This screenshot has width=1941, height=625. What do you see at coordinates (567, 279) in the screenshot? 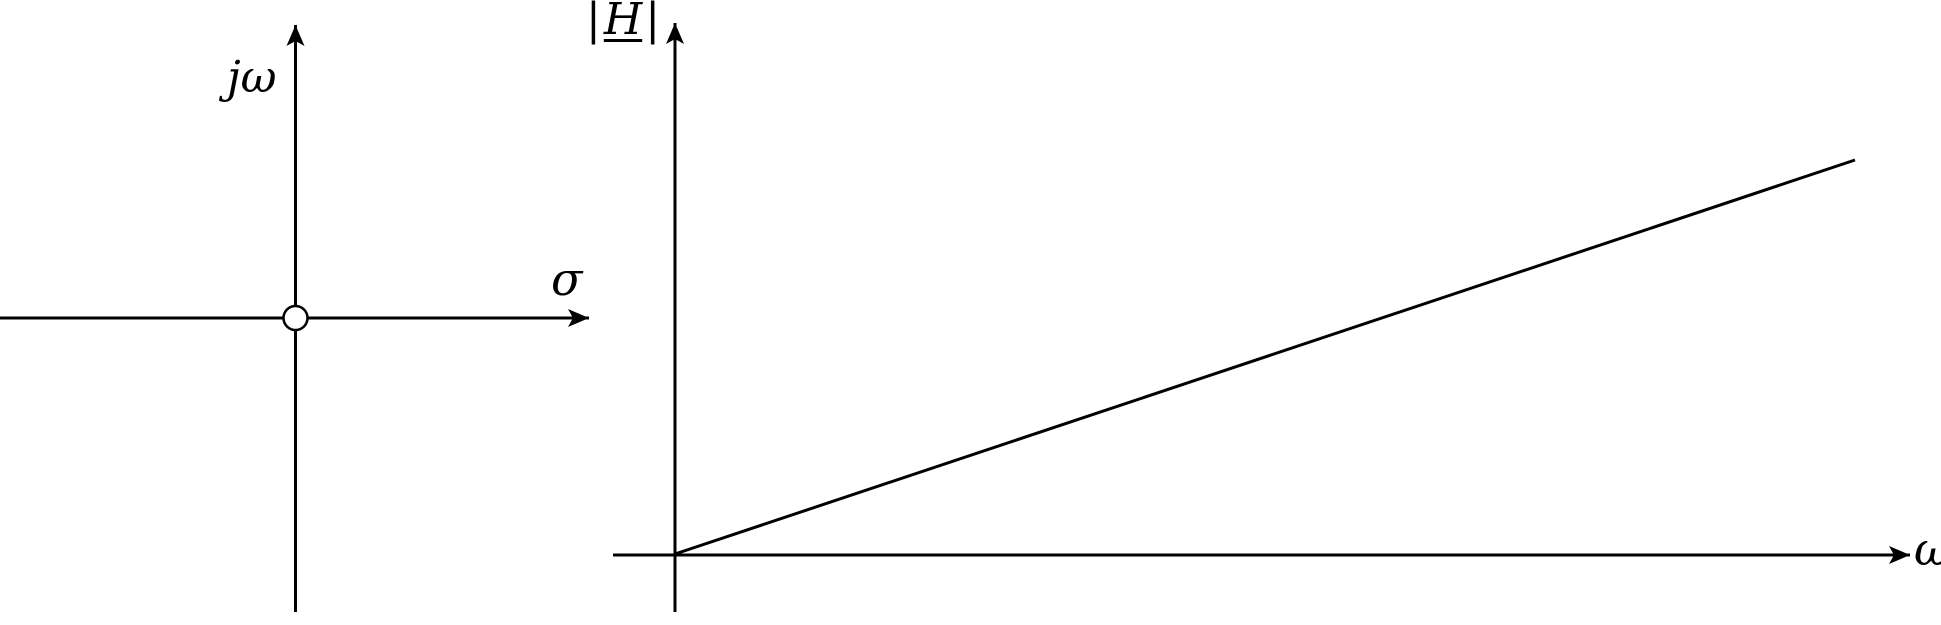
I see `sigma-axis-label: σ` at bounding box center [567, 279].